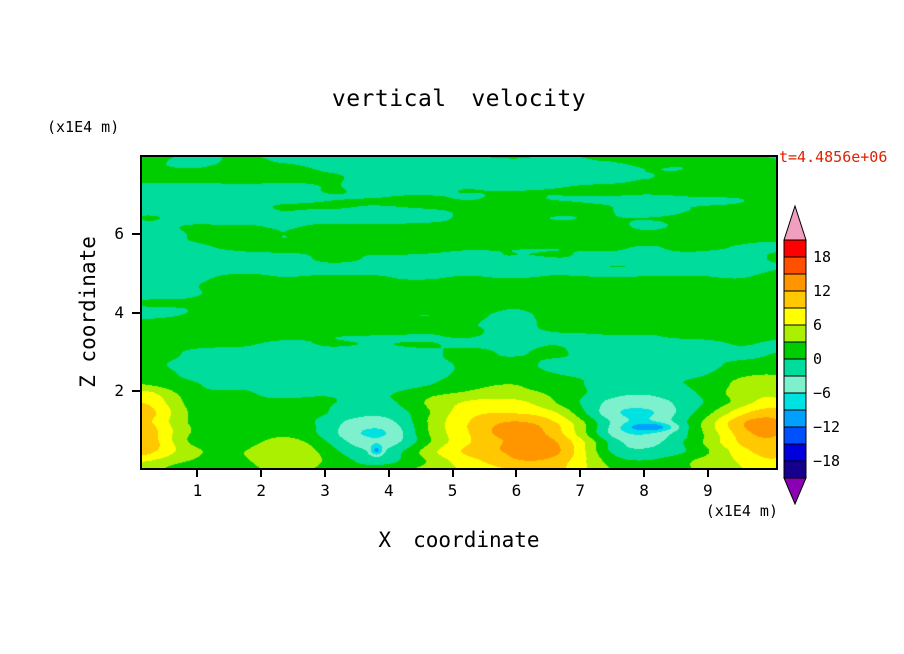 This screenshot has width=904, height=654. Describe the element at coordinates (325, 490) in the screenshot. I see `x-tick-label: 3` at that location.